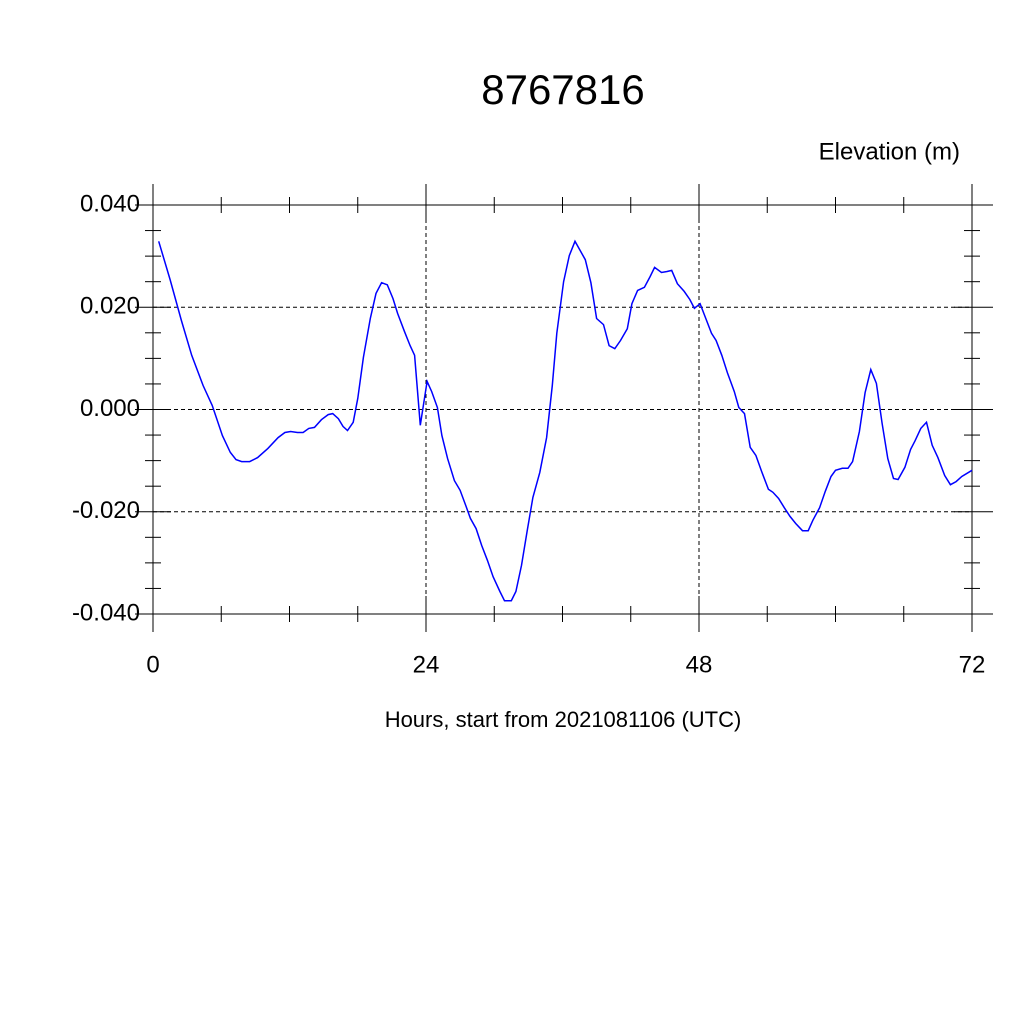 The width and height of the screenshot is (1024, 1024). What do you see at coordinates (563, 89) in the screenshot?
I see `chart-title: 8767816` at bounding box center [563, 89].